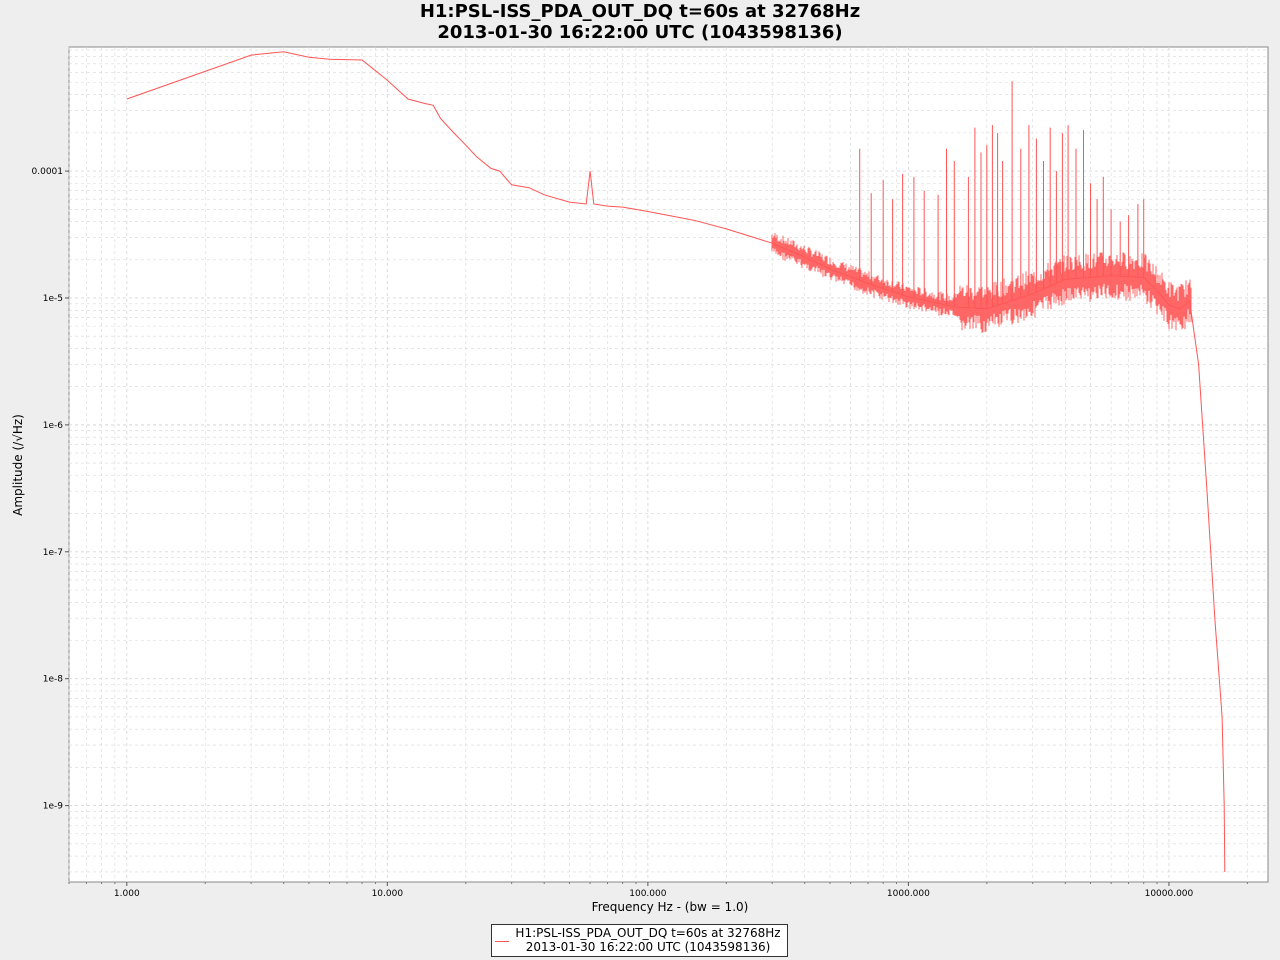 The image size is (1280, 960). What do you see at coordinates (502, 941) in the screenshot?
I see `legend-swatch` at bounding box center [502, 941].